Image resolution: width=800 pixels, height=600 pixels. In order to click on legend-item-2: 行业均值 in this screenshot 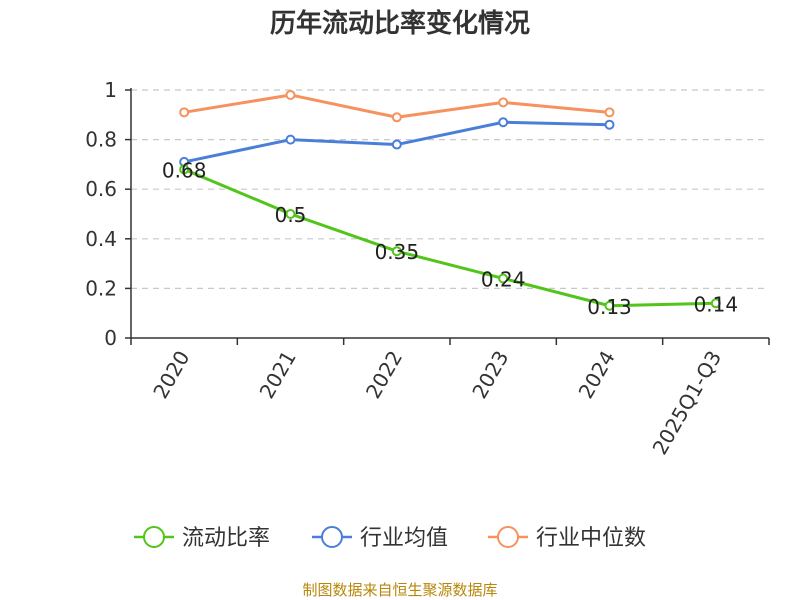, I will do `click(380, 538)`.